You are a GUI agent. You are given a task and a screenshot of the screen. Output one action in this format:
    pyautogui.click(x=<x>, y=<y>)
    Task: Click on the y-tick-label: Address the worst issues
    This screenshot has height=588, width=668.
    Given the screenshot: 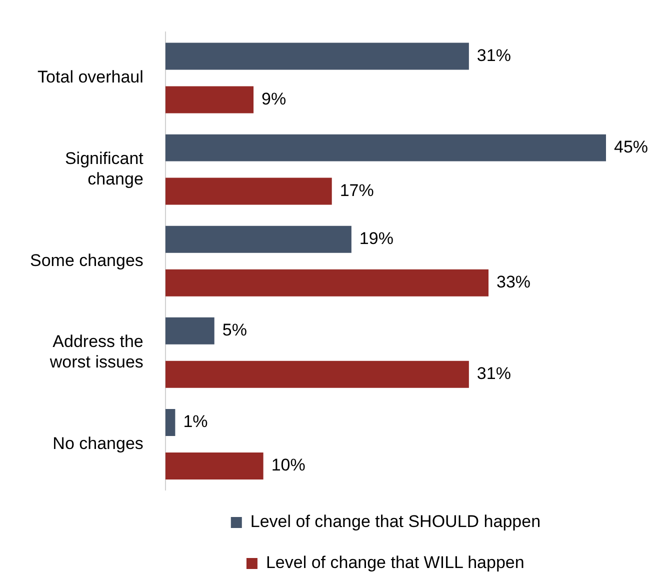 What is the action you would take?
    pyautogui.click(x=96, y=352)
    